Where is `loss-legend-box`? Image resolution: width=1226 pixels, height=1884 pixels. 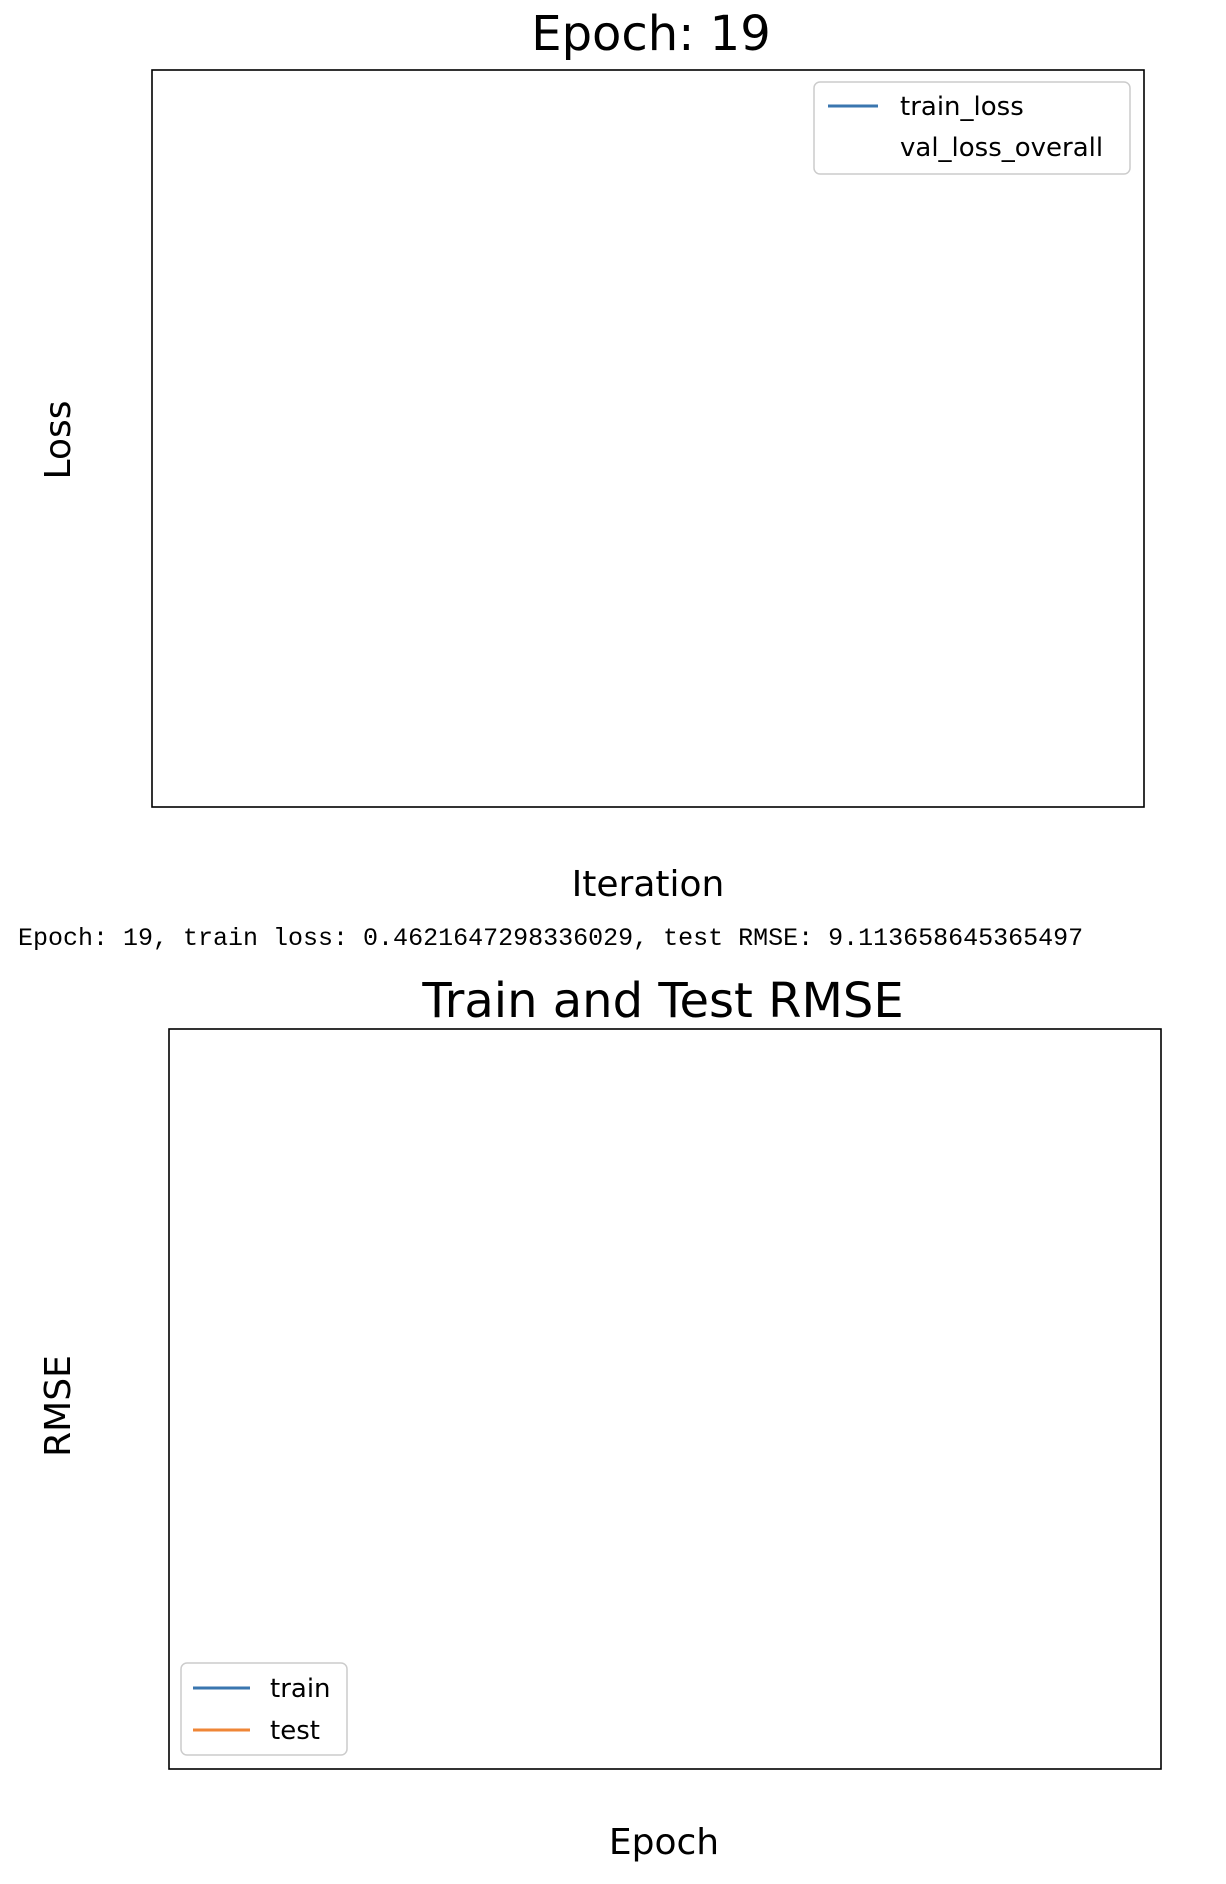
loss-legend-box is located at coordinates (972, 128).